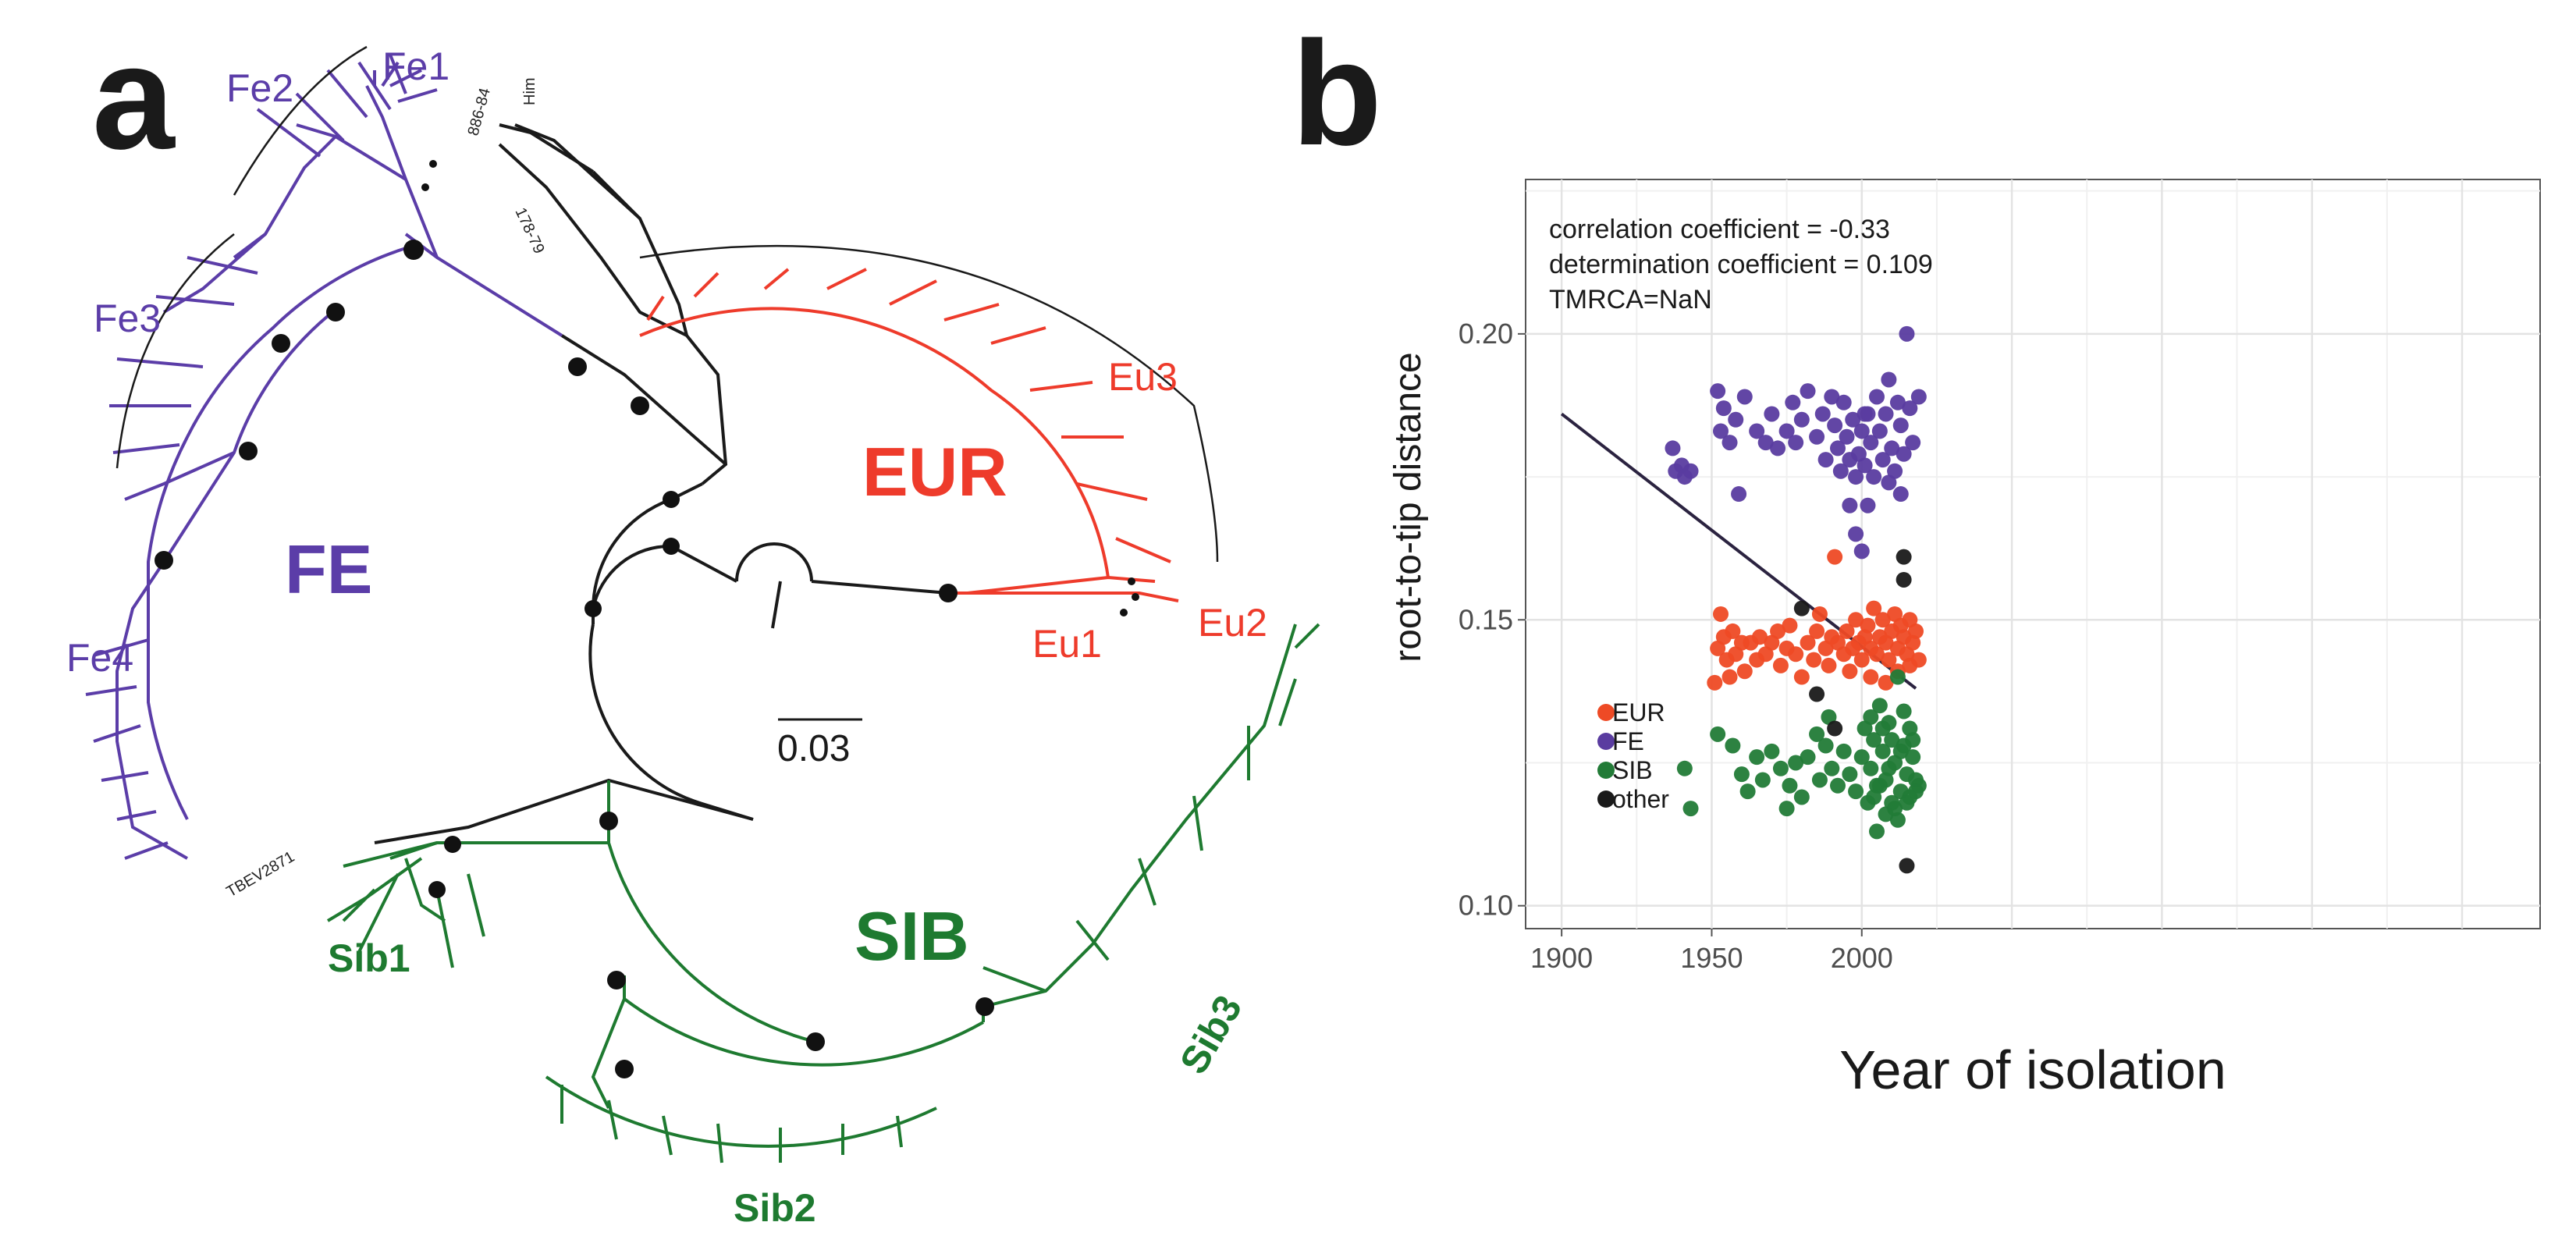 This screenshot has width=2576, height=1247. I want to click on sib3-stem, so click(1140, 823).